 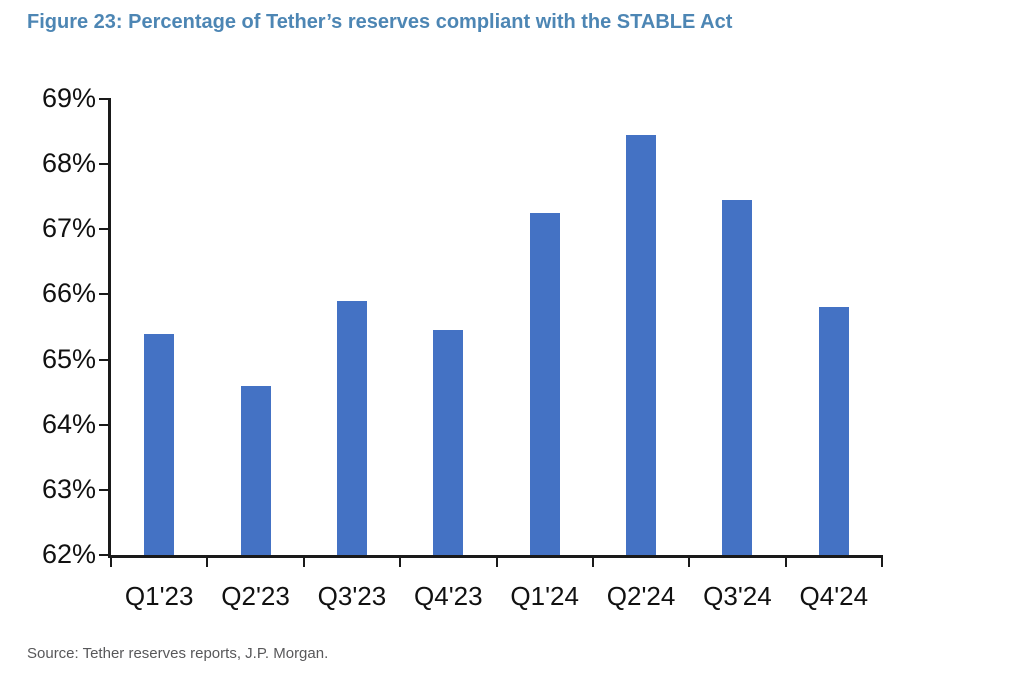 What do you see at coordinates (159, 596) in the screenshot?
I see `x-axis-tick-label: Q1'23` at bounding box center [159, 596].